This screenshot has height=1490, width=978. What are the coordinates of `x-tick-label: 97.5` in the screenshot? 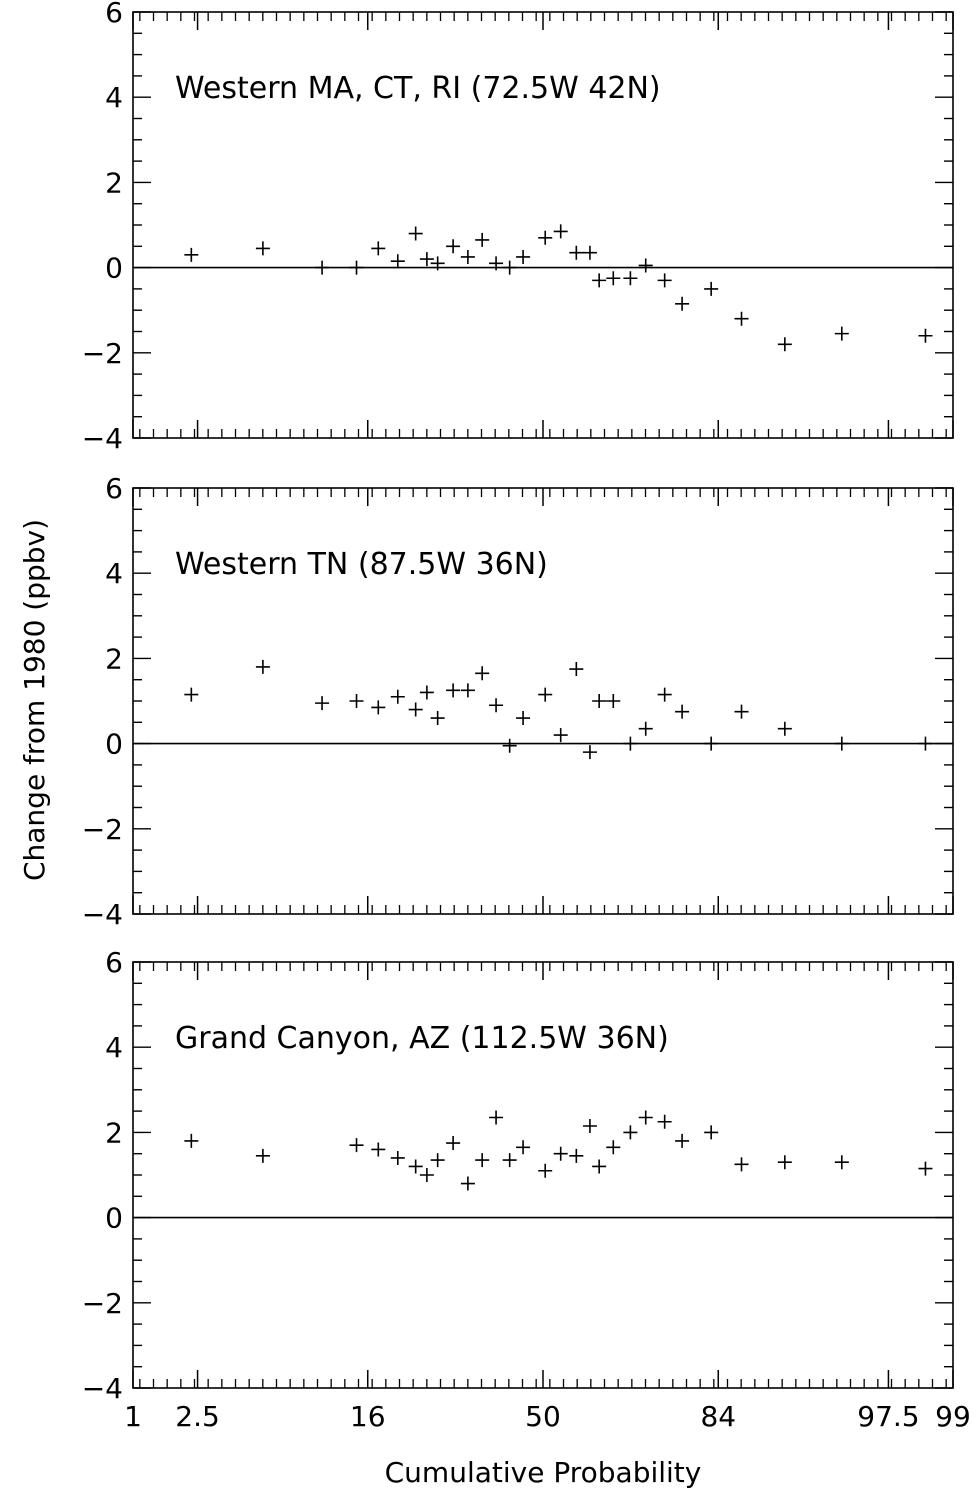 It's located at (888, 1416).